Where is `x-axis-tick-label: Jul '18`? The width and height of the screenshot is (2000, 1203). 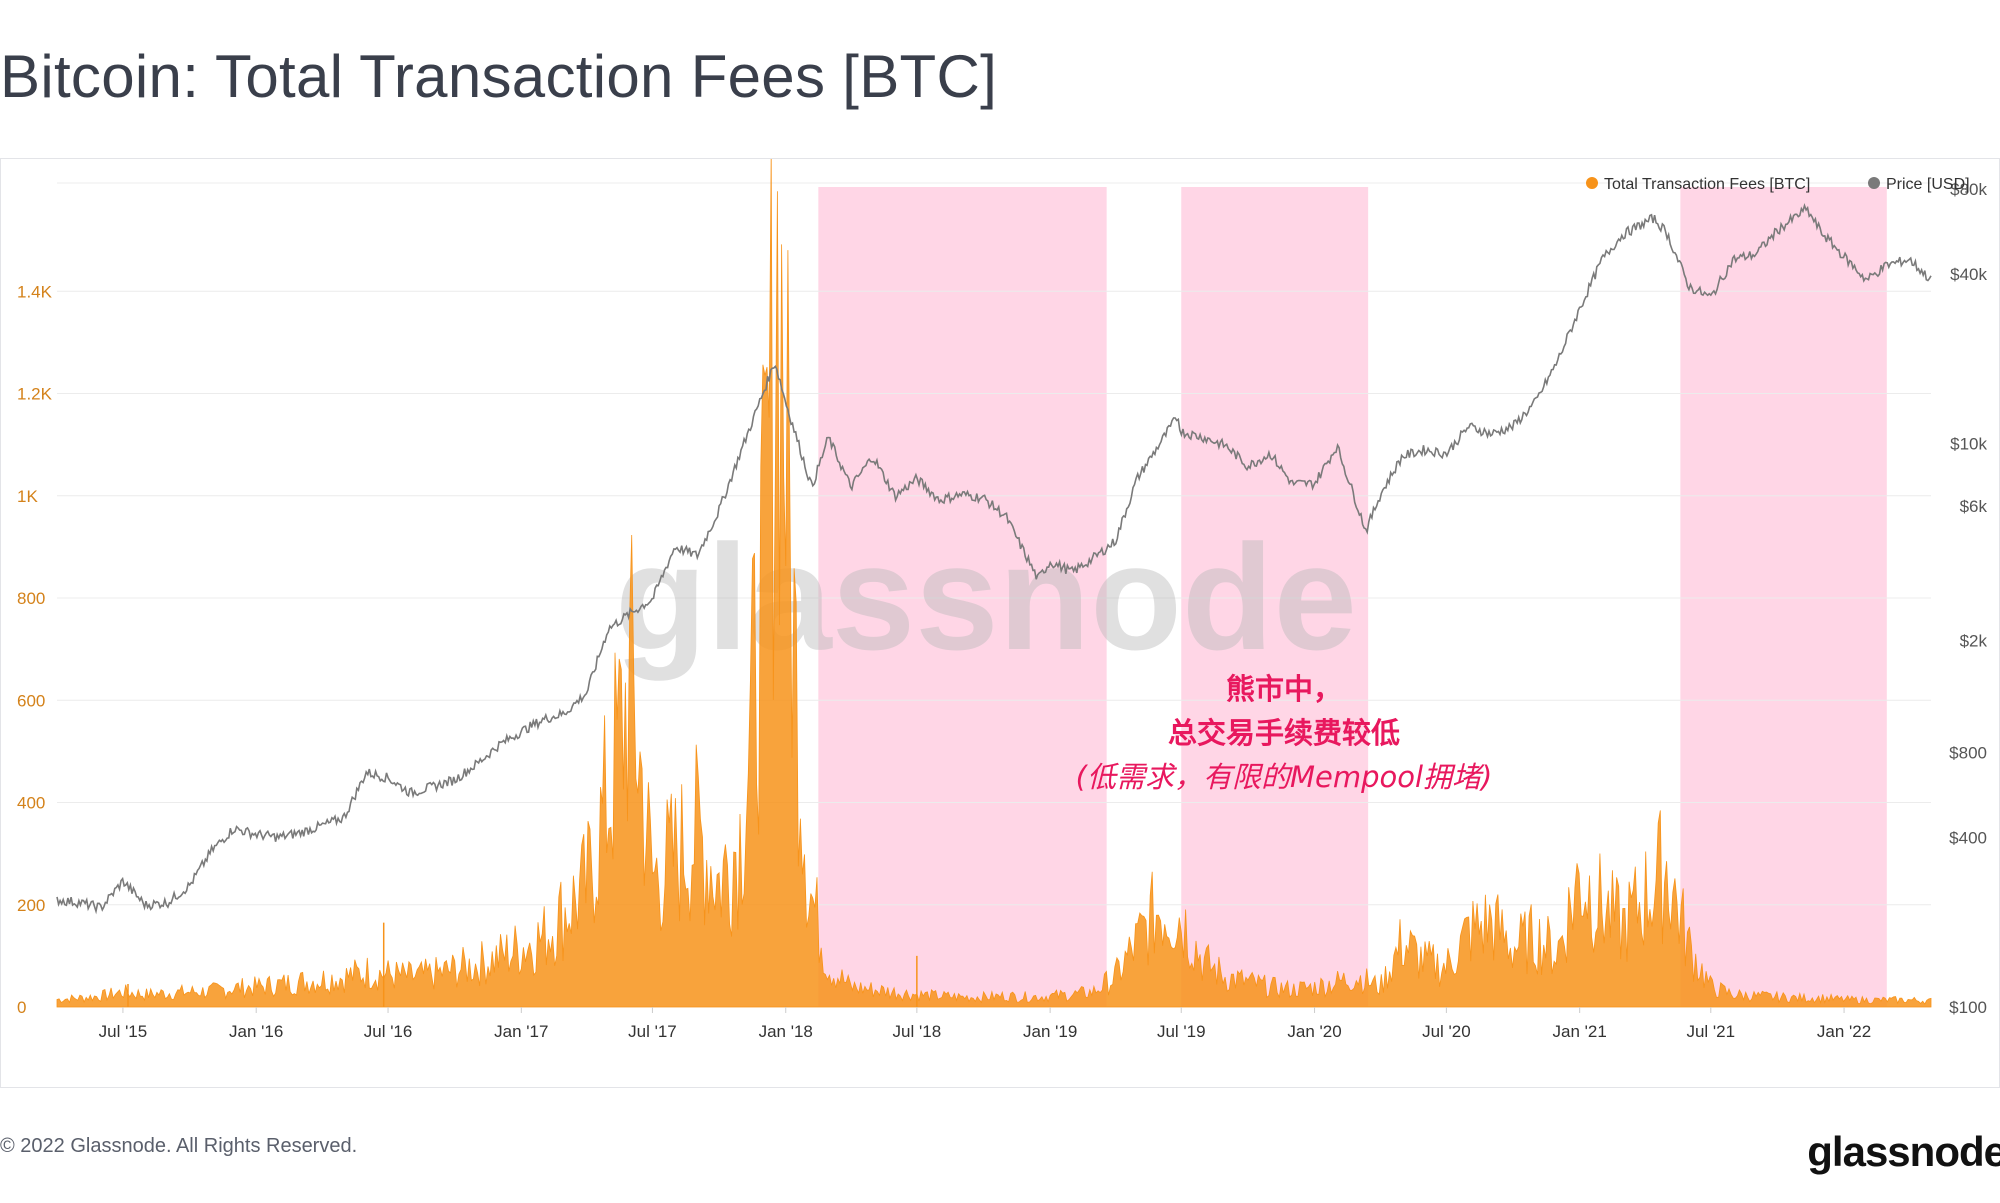 x-axis-tick-label: Jul '18 is located at coordinates (917, 1031).